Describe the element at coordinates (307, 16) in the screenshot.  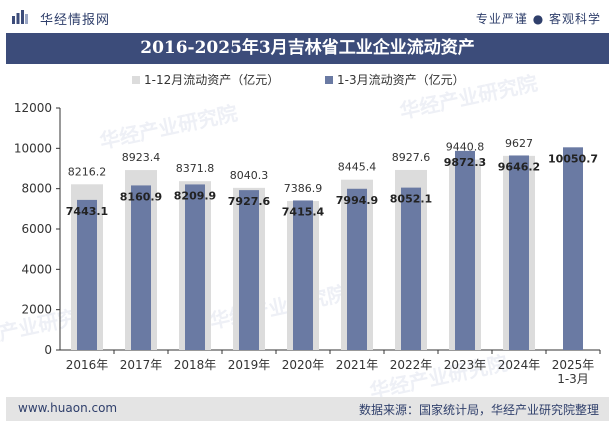
I see `top-bar: 华经情报网 专业严谨 ● 客观科学` at that location.